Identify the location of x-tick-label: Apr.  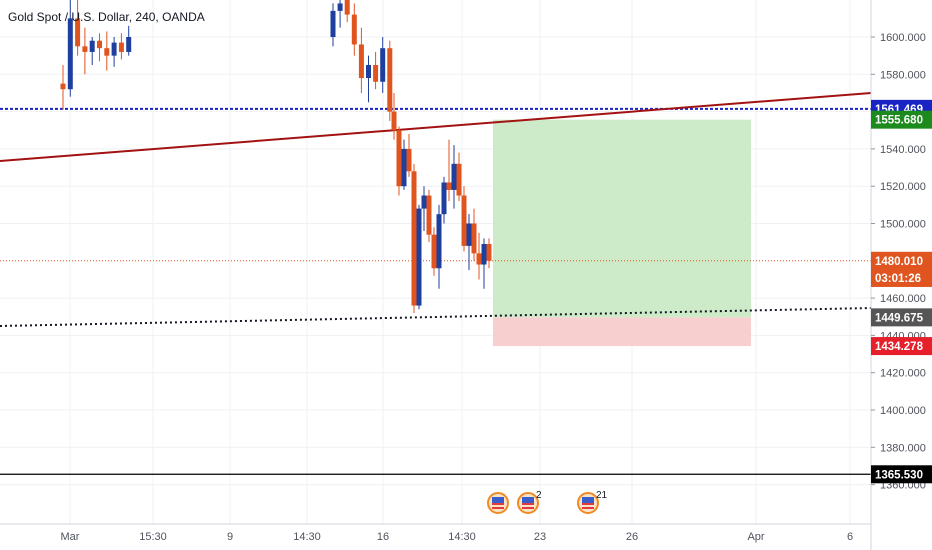
(755, 537).